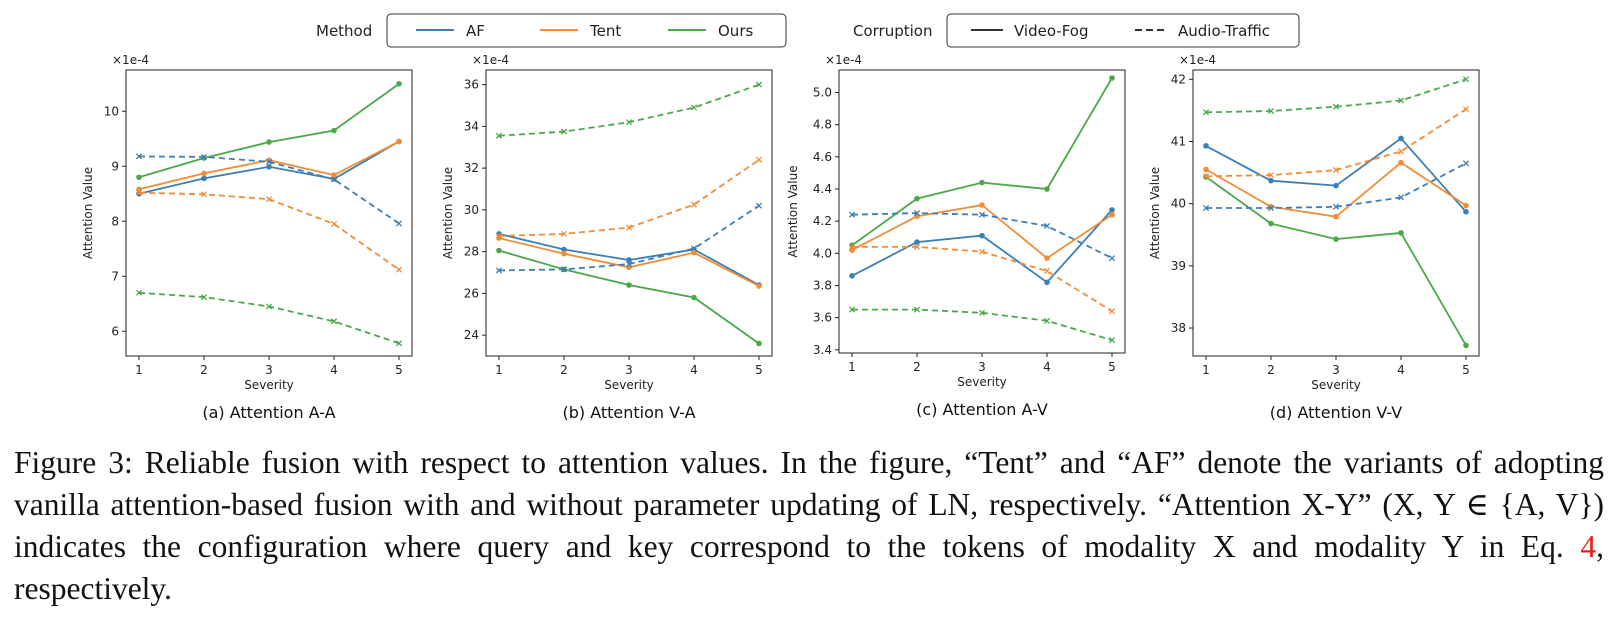 The image size is (1616, 638). What do you see at coordinates (822, 93) in the screenshot?
I see `y-tick-label: 5.0` at bounding box center [822, 93].